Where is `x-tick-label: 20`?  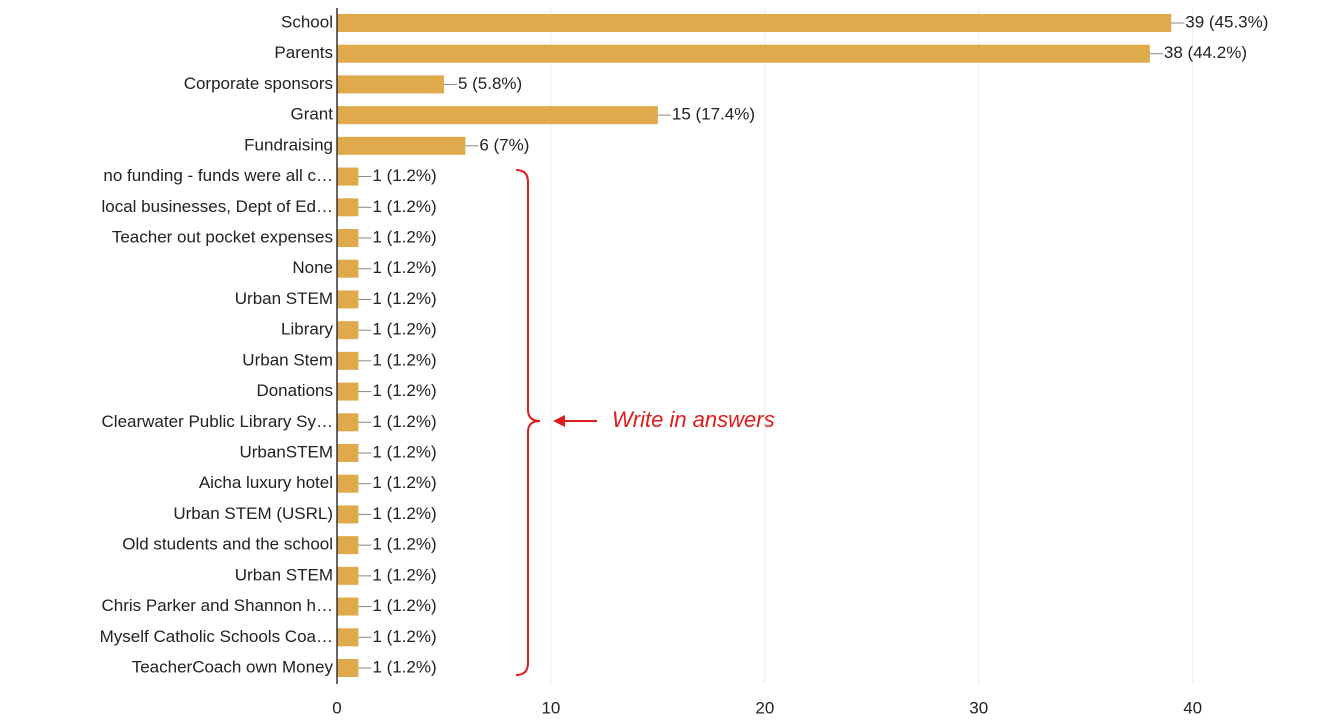
x-tick-label: 20 is located at coordinates (764, 707).